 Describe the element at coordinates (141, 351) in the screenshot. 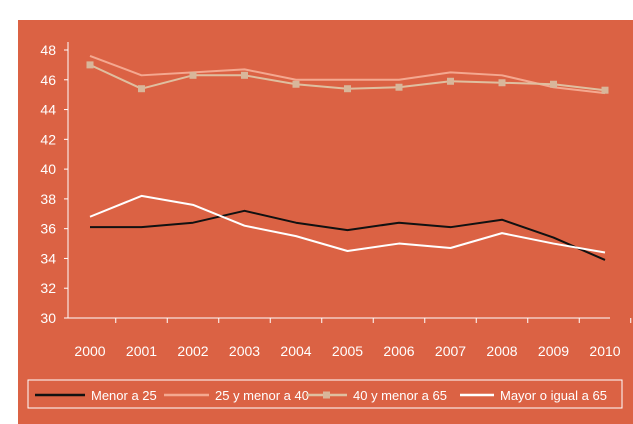

I see `x-tick-label: 2001` at that location.